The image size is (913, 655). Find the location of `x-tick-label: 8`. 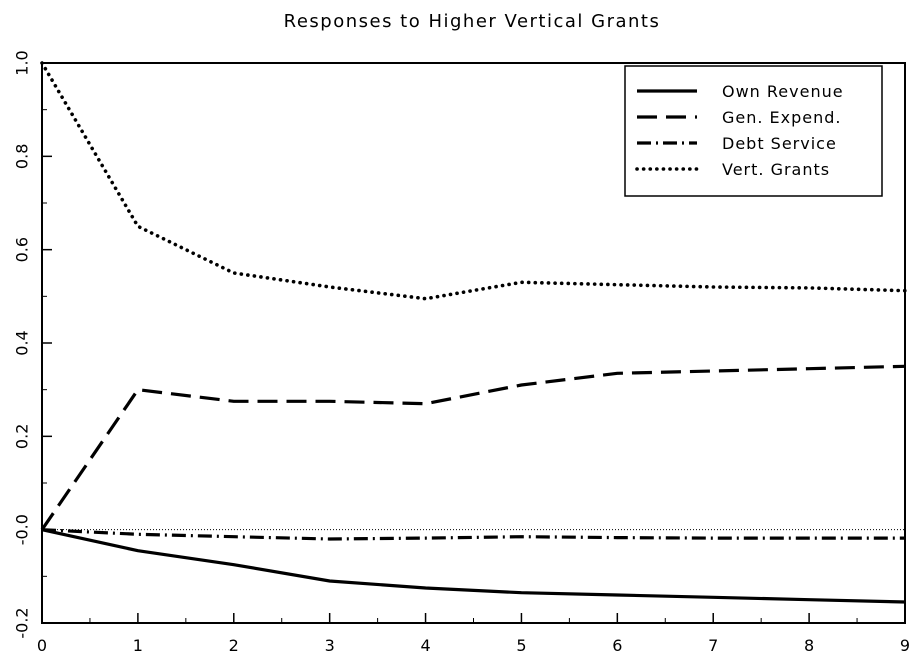

x-tick-label: 8 is located at coordinates (809, 645).